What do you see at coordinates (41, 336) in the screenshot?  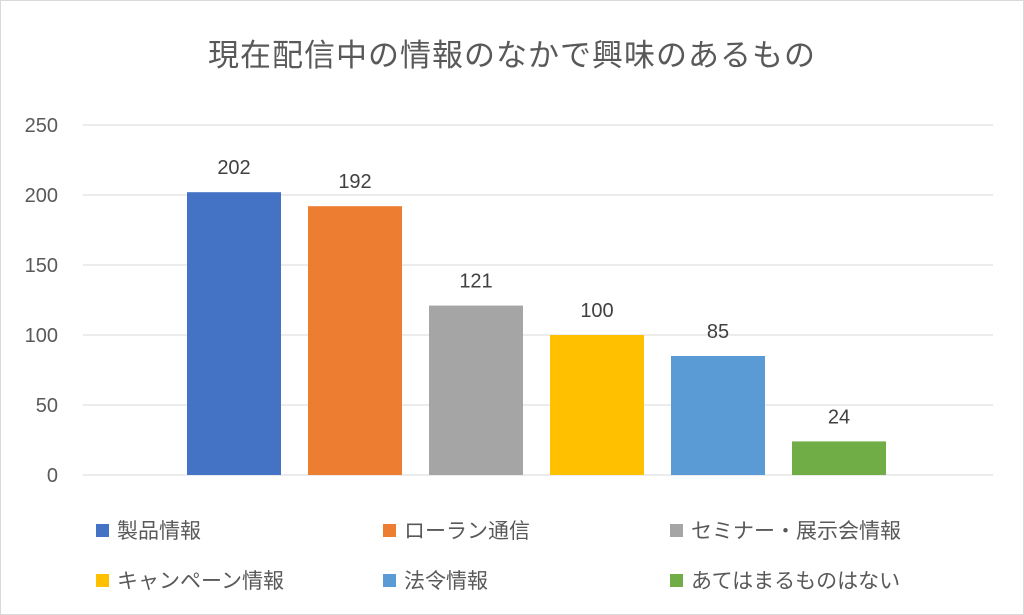 I see `y-tick-label: 100` at bounding box center [41, 336].